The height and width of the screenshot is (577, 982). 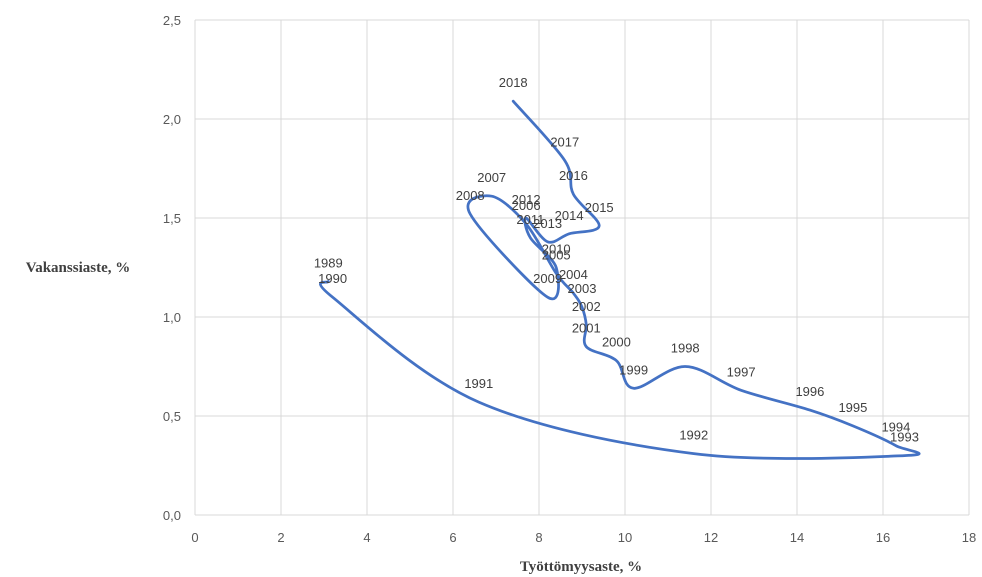 I want to click on point-label: 2008, so click(x=470, y=195).